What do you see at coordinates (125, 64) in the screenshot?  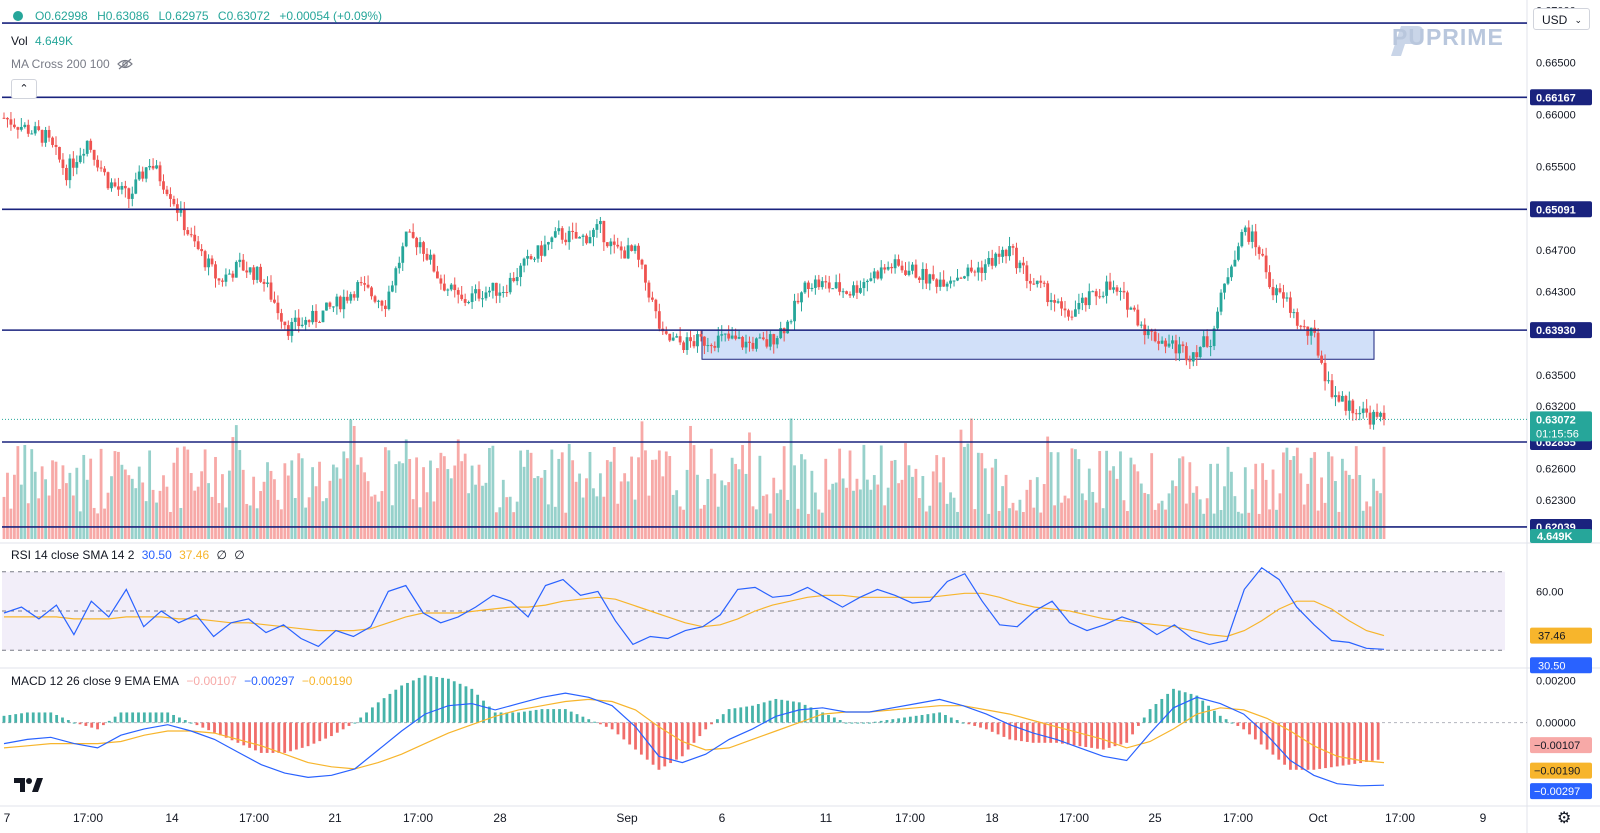 I see `eye-hidden-icon` at bounding box center [125, 64].